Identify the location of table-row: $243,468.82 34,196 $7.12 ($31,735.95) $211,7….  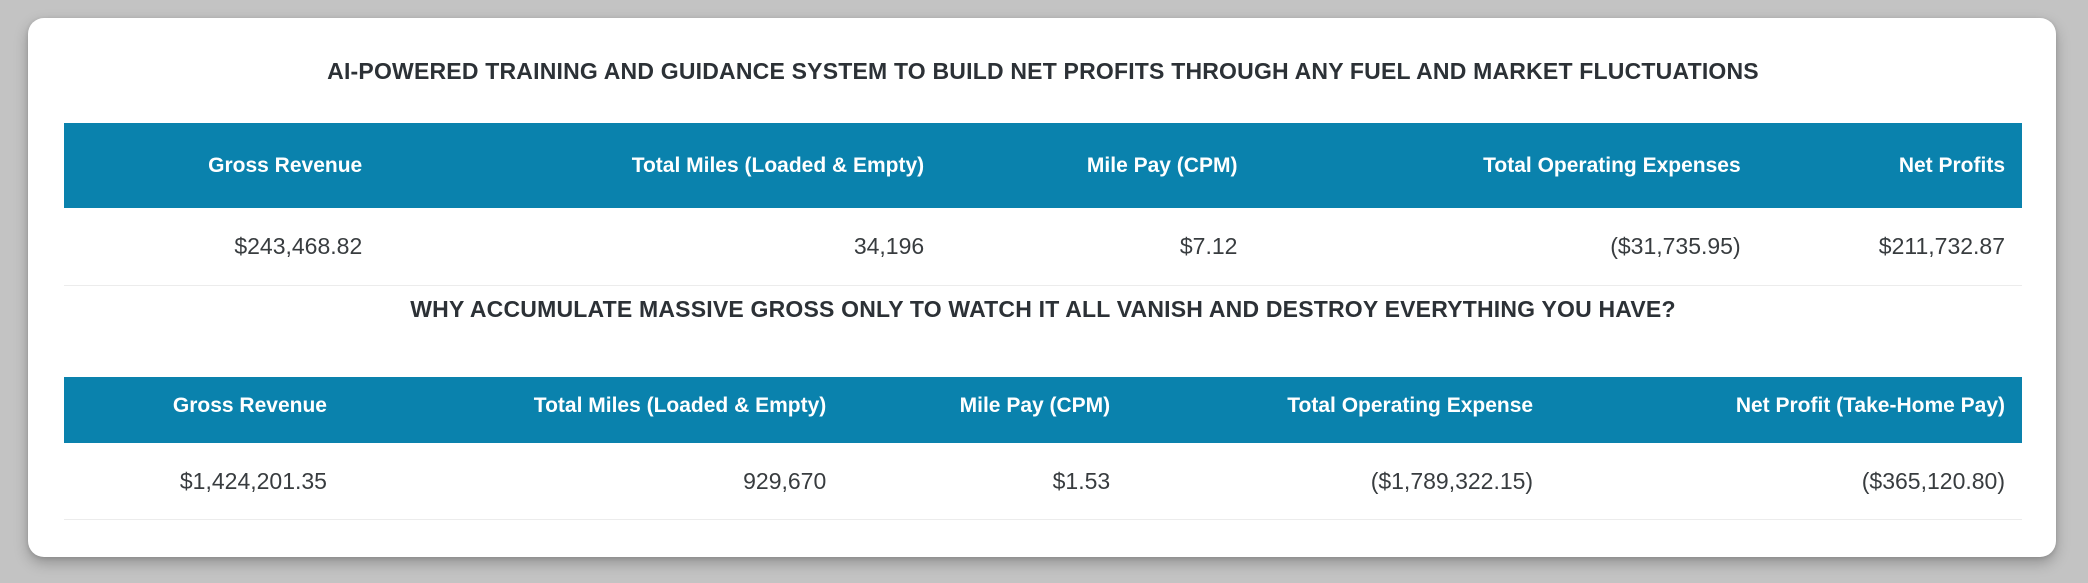
(1043, 247).